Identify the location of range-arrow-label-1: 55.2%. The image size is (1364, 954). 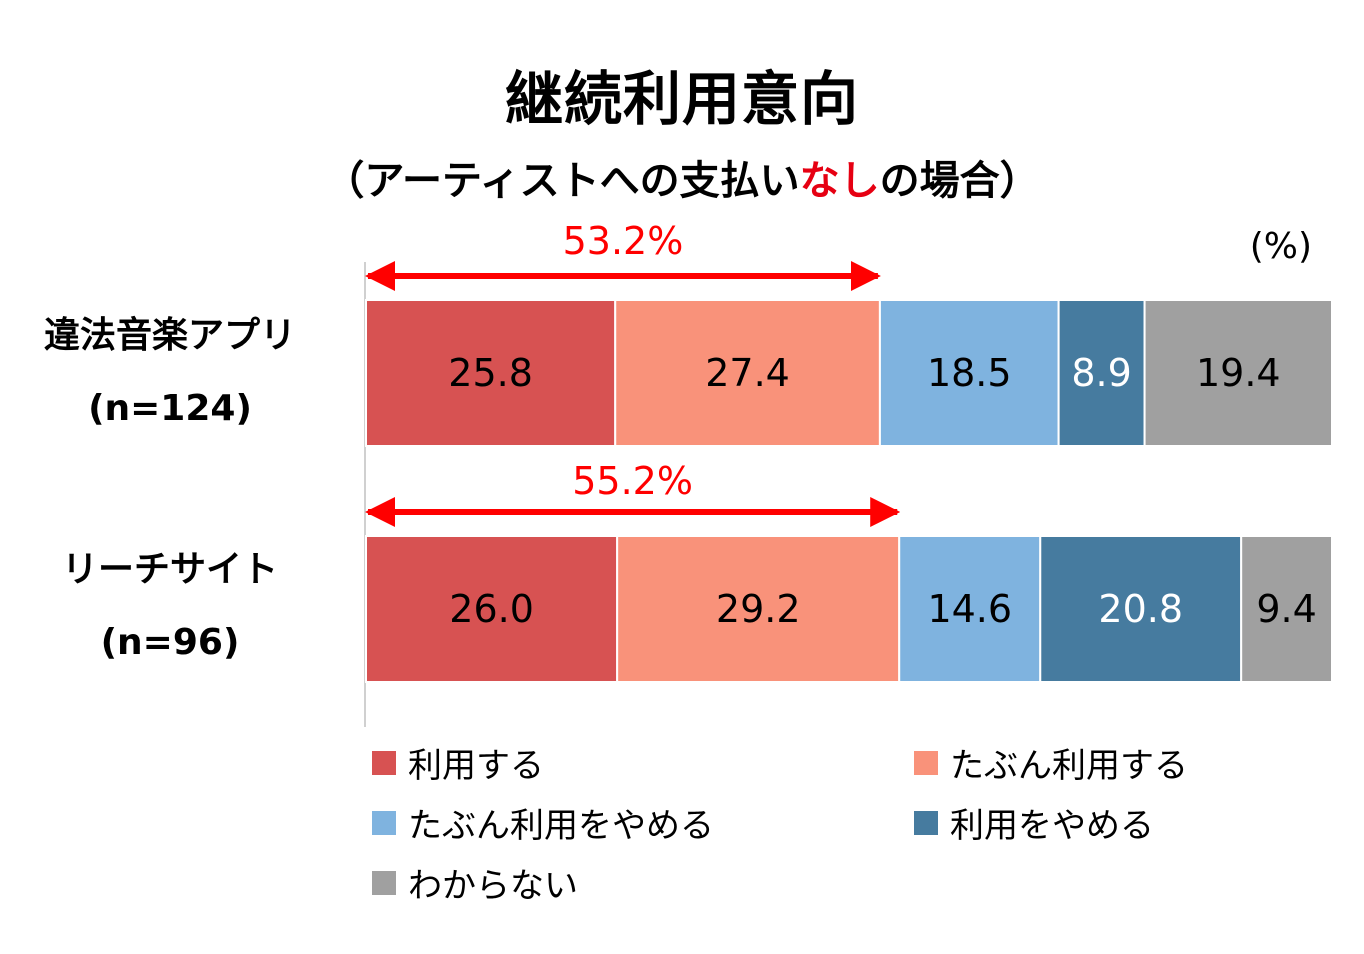
(632, 481).